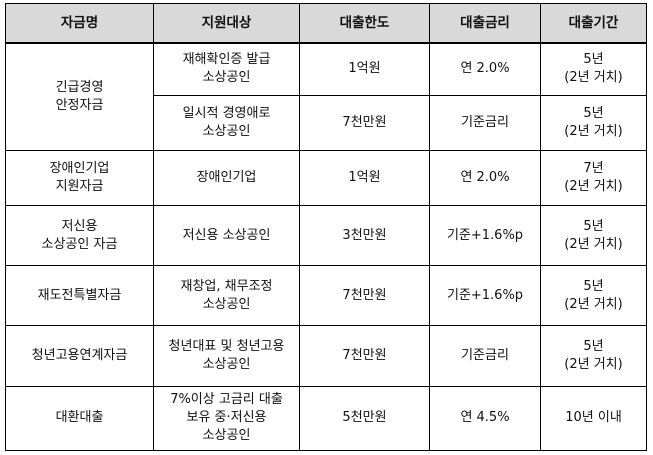 The width and height of the screenshot is (653, 455). Describe the element at coordinates (79, 96) in the screenshot. I see `fund-name-cell: 긴급경영 안정자금` at that location.